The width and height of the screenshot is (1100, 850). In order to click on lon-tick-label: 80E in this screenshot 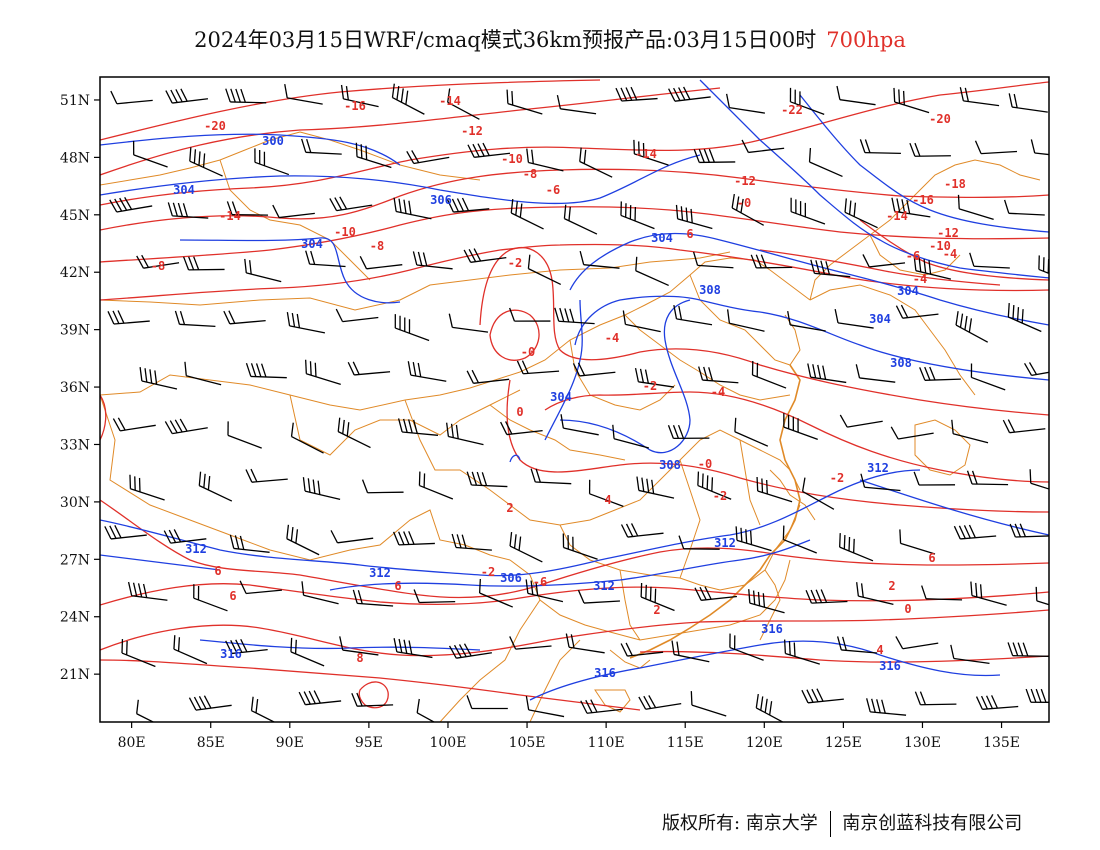, I will do `click(132, 743)`.